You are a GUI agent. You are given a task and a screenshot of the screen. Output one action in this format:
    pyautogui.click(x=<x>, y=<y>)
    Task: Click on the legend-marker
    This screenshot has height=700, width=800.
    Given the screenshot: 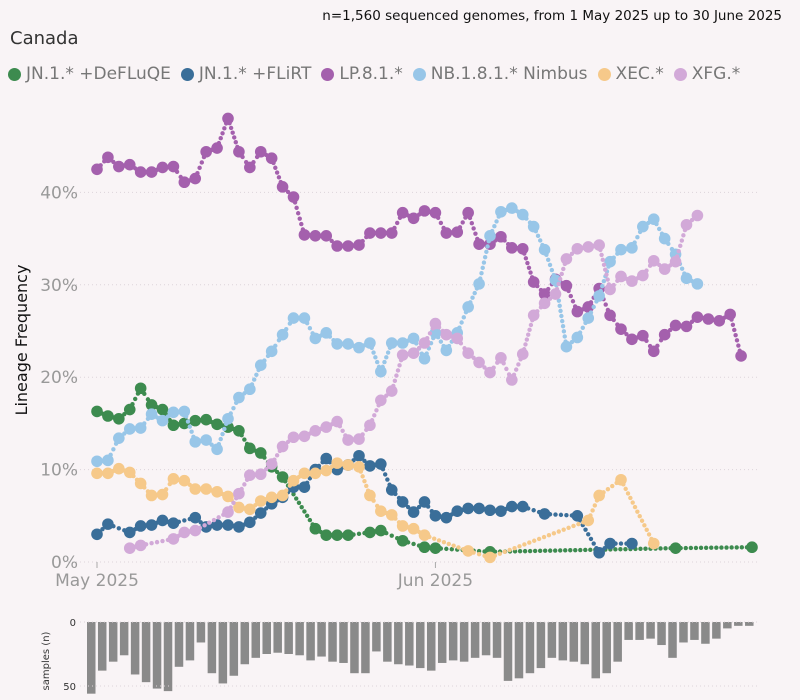 What is the action you would take?
    pyautogui.click(x=187, y=74)
    